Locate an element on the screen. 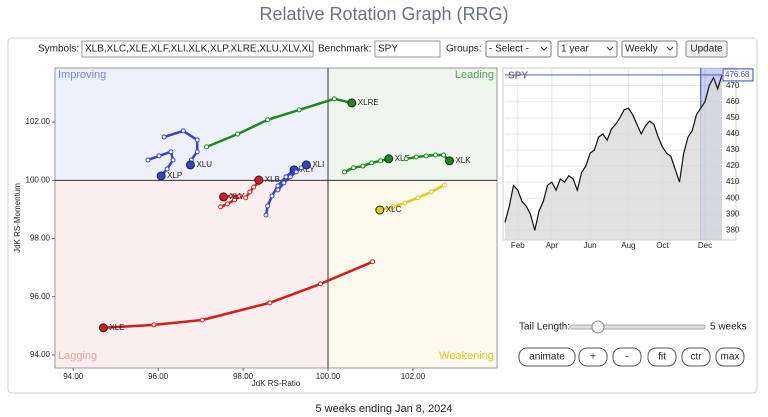  control-button-label: max is located at coordinates (730, 357).